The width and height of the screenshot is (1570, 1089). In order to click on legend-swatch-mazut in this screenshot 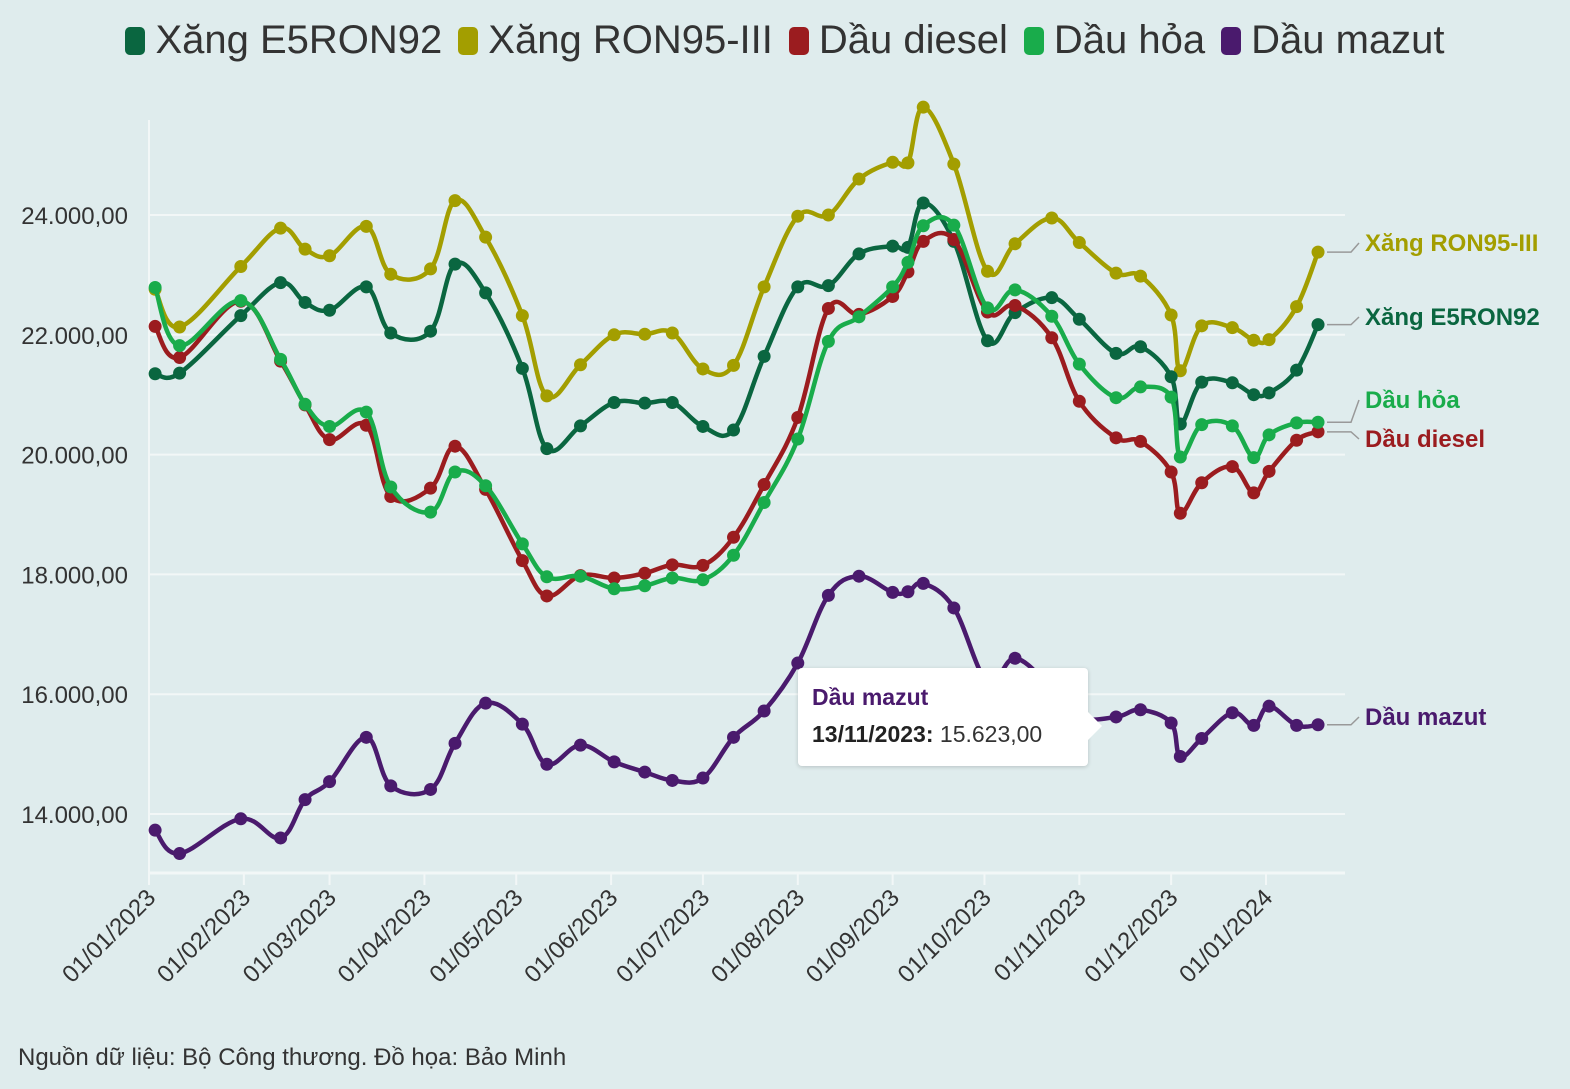, I will do `click(1231, 40)`.